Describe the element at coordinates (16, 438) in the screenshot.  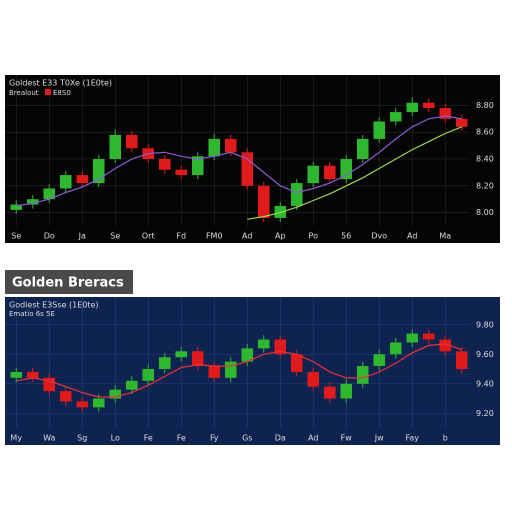
I see `x-tick-label: My` at that location.